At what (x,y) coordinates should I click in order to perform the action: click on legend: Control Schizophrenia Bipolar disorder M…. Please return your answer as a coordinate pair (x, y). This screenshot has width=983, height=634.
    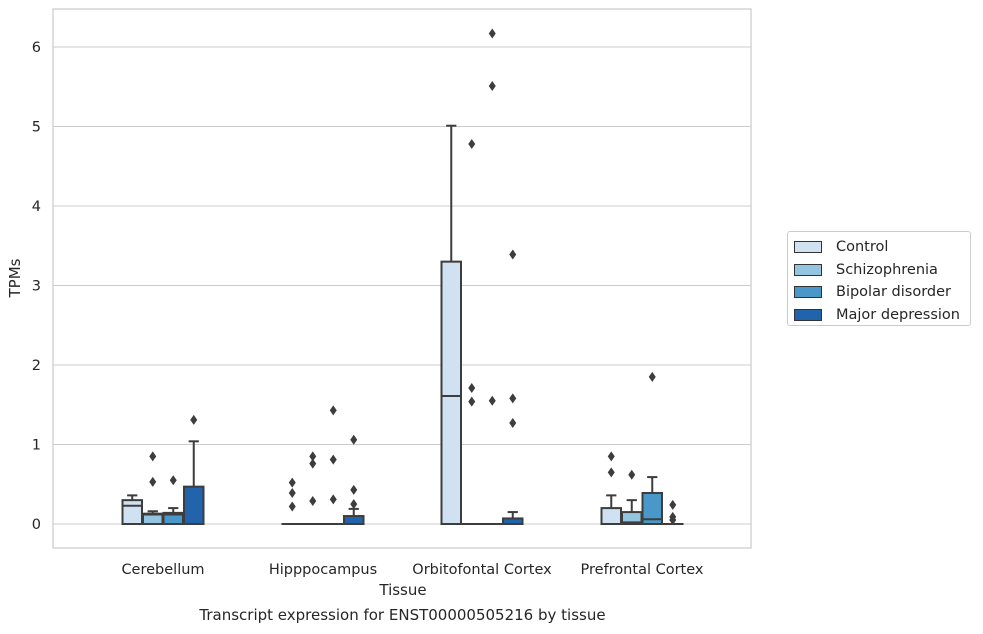
    Looking at the image, I should click on (879, 278).